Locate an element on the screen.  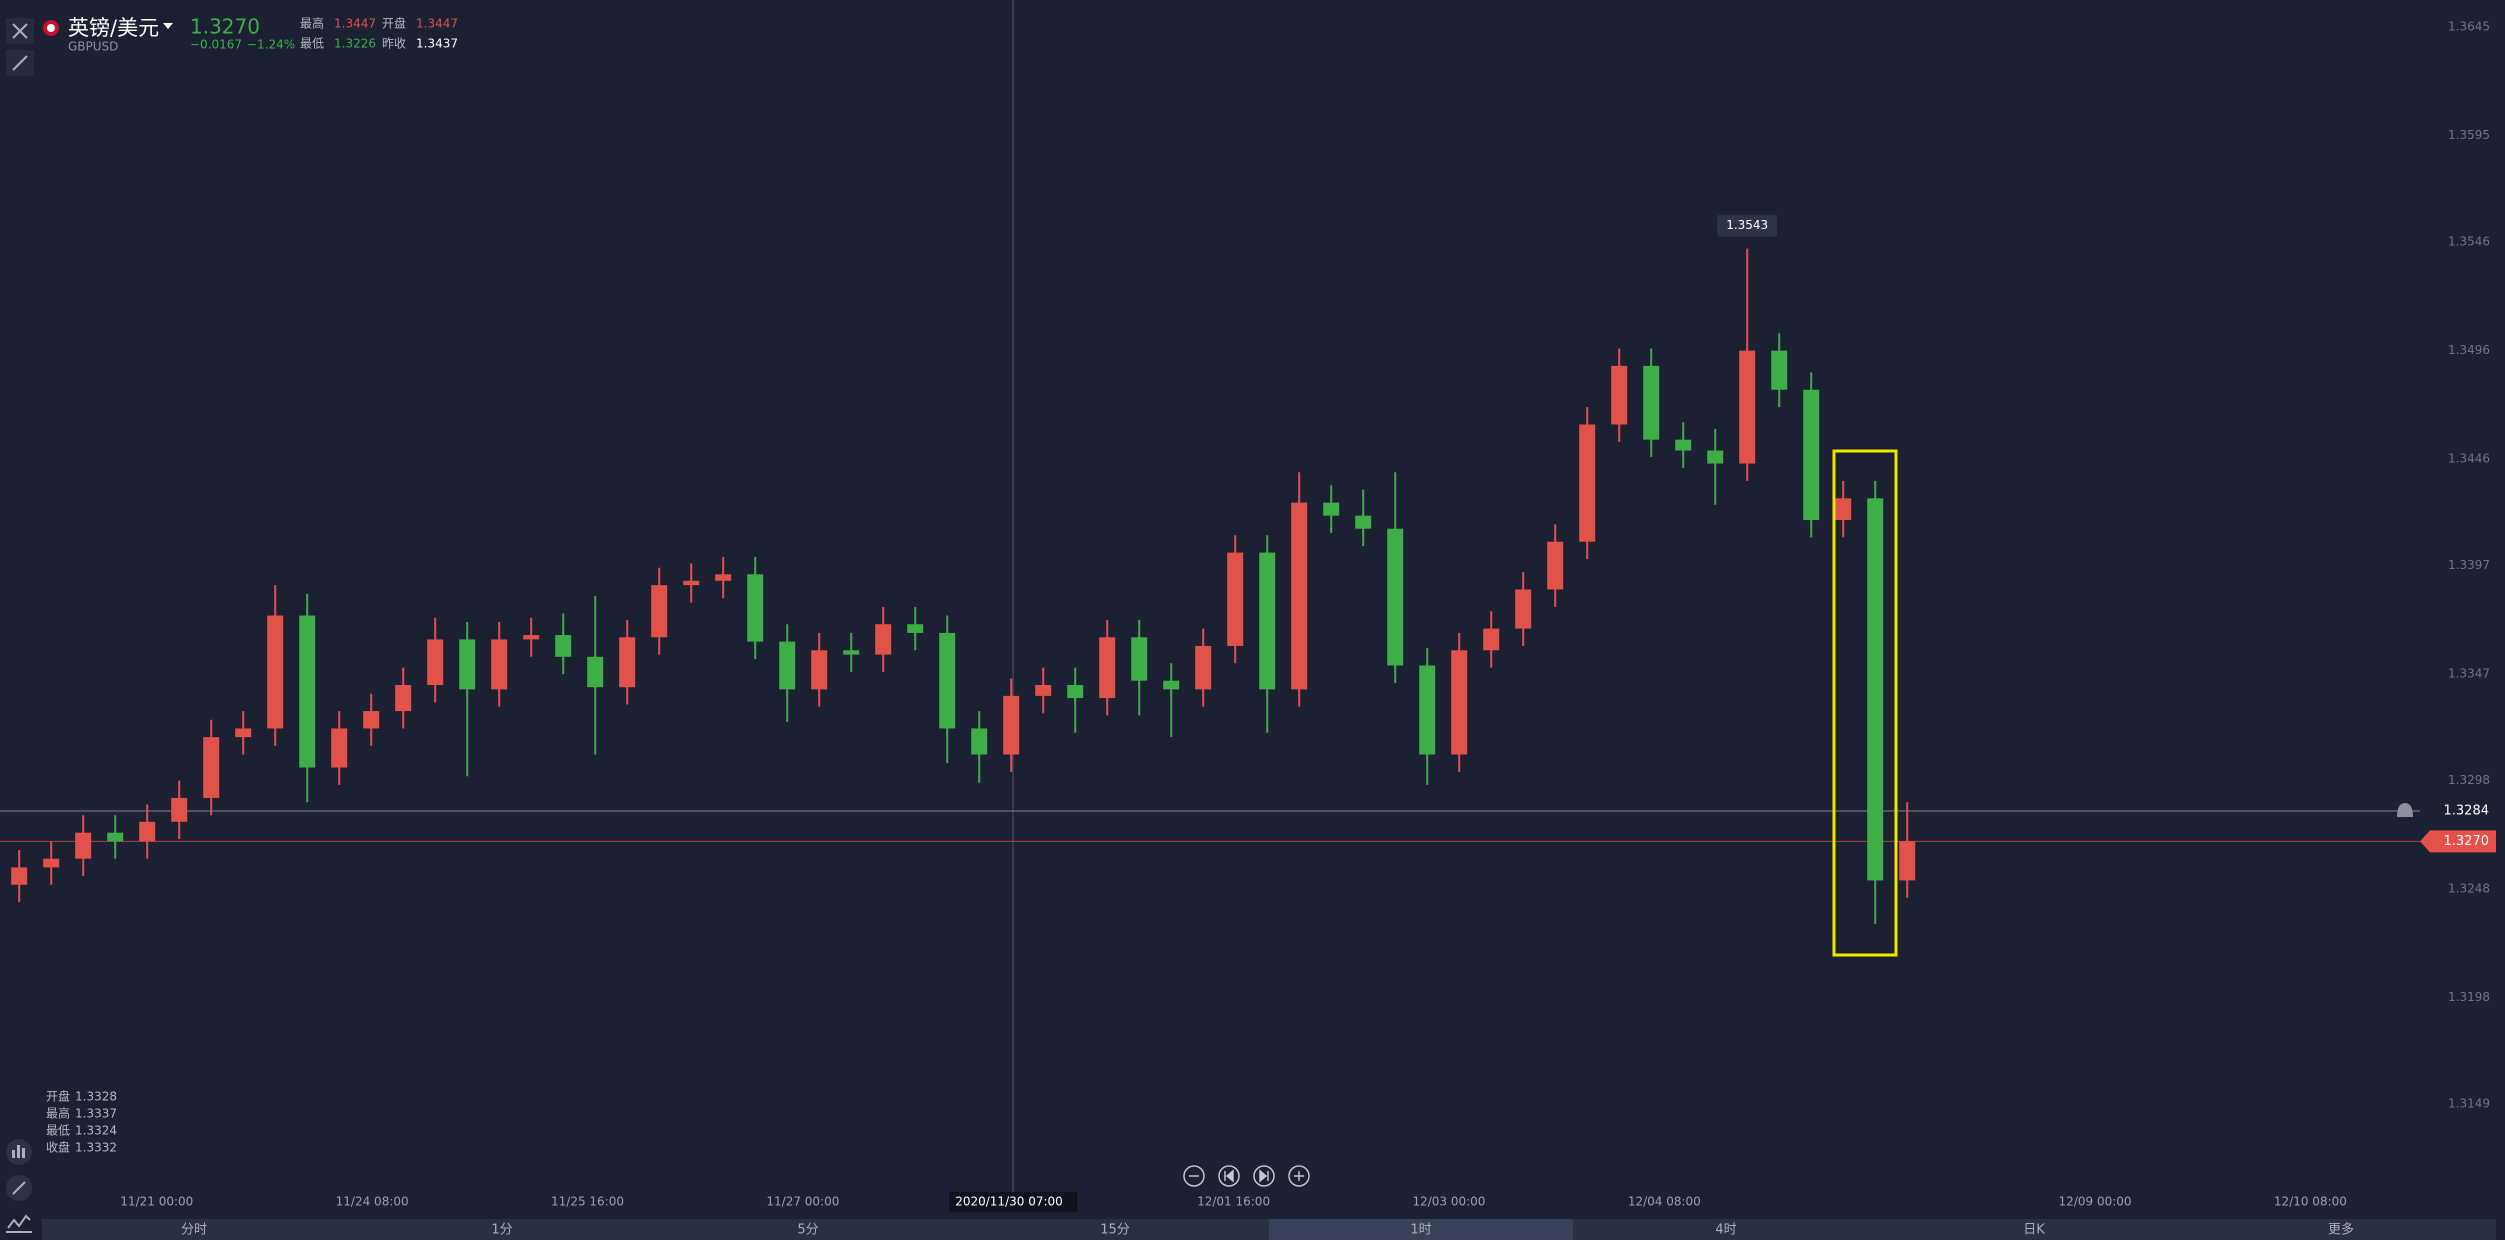
x-tick-label: 12/04 08:00 is located at coordinates (1664, 1202).